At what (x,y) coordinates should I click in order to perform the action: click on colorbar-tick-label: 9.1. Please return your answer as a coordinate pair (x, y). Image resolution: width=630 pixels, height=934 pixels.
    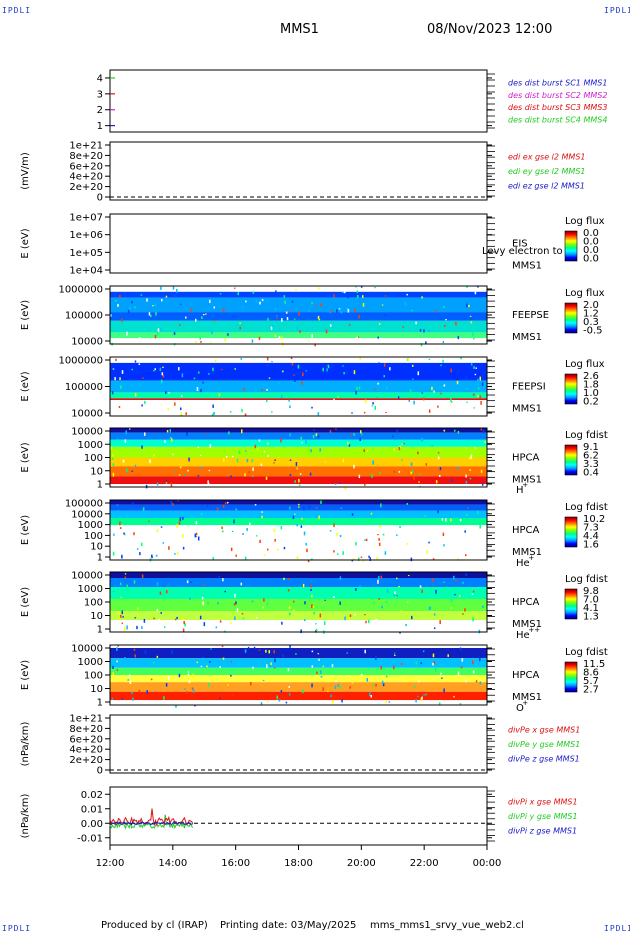
    Looking at the image, I should click on (591, 447).